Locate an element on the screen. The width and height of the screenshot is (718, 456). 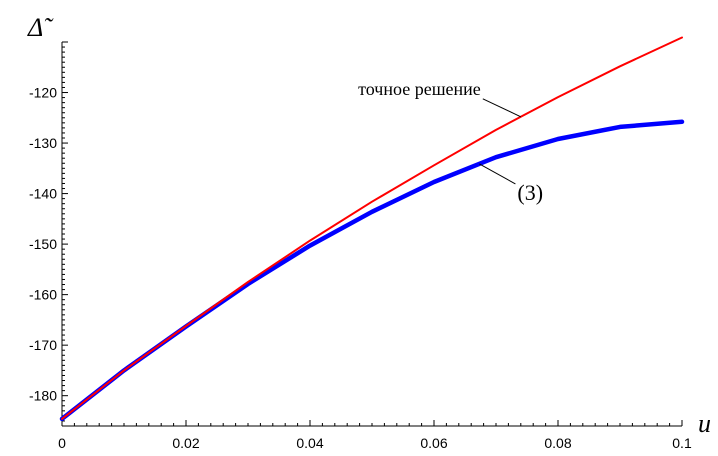
x-tick-label: 0 is located at coordinates (62, 443).